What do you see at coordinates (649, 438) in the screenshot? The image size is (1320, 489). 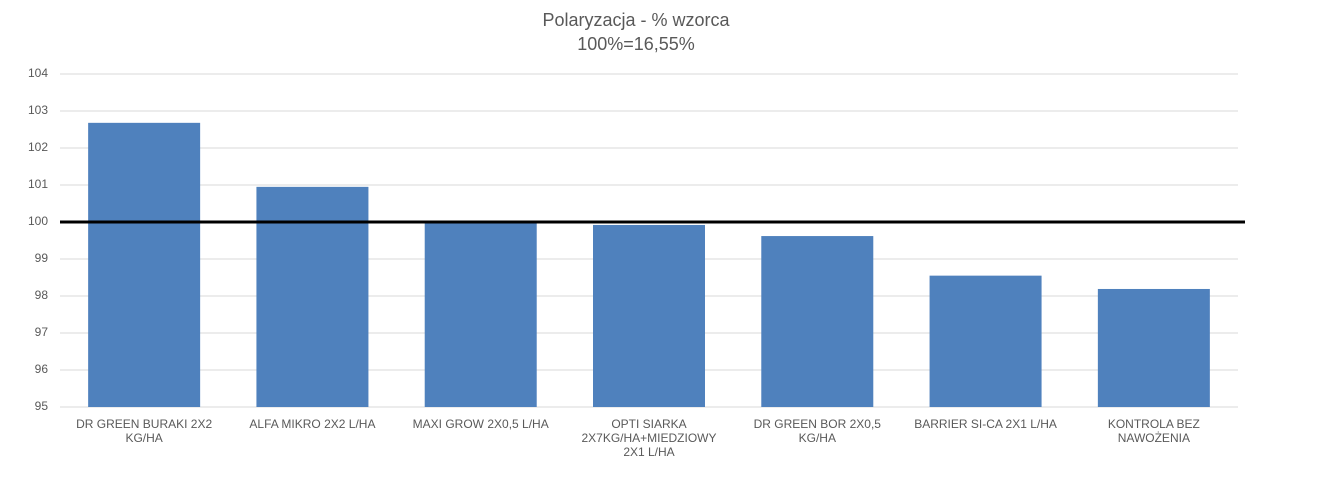 I see `x-tick-label: OPTI SIARKA 2X7KG/HA+MIEDZIOWY 2X1 L/HA` at bounding box center [649, 438].